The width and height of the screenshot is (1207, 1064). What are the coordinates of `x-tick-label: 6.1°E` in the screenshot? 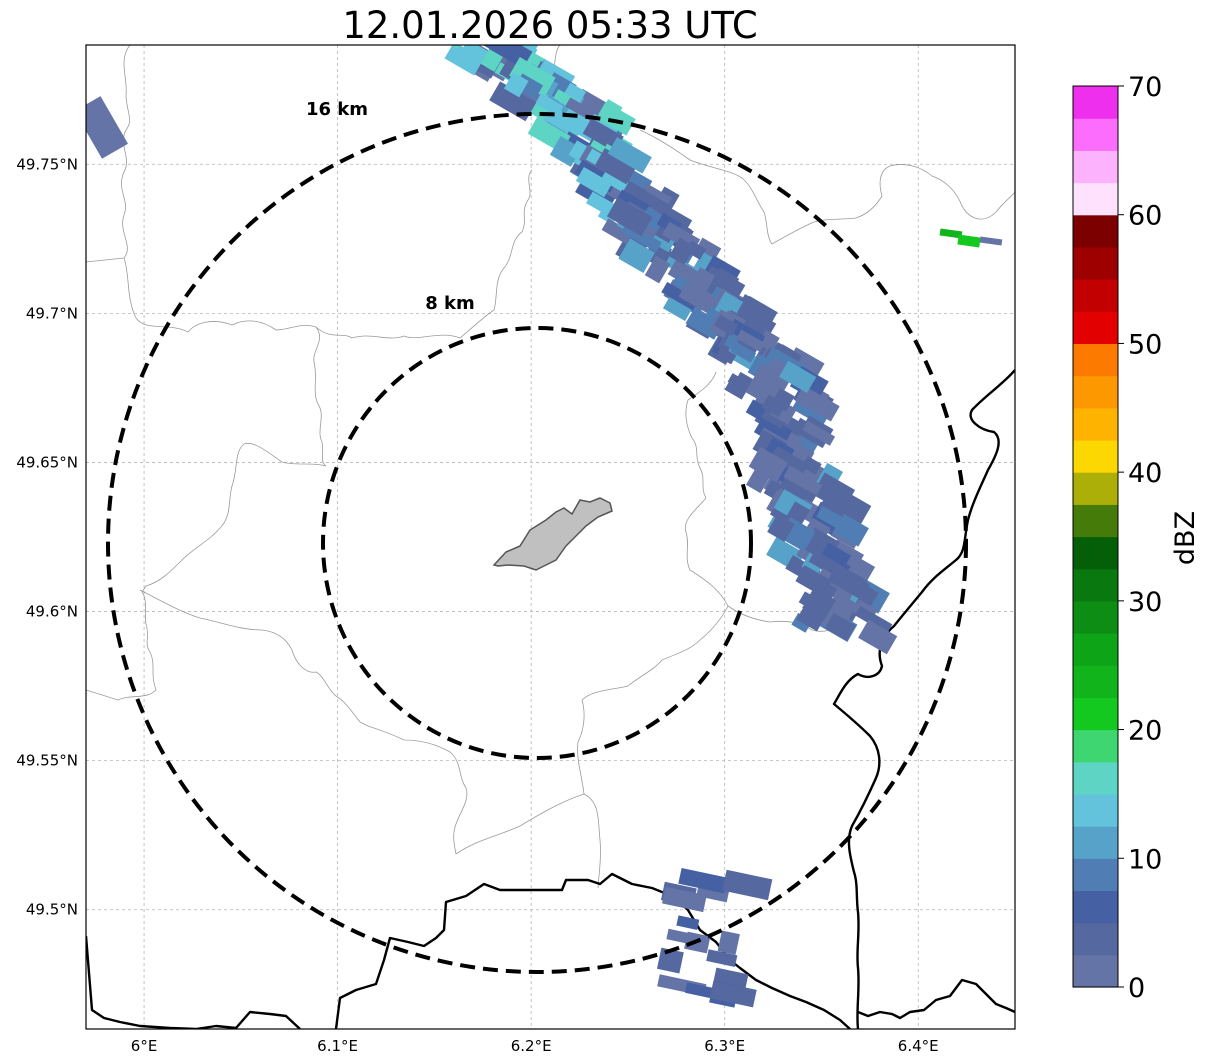 It's located at (337, 1046).